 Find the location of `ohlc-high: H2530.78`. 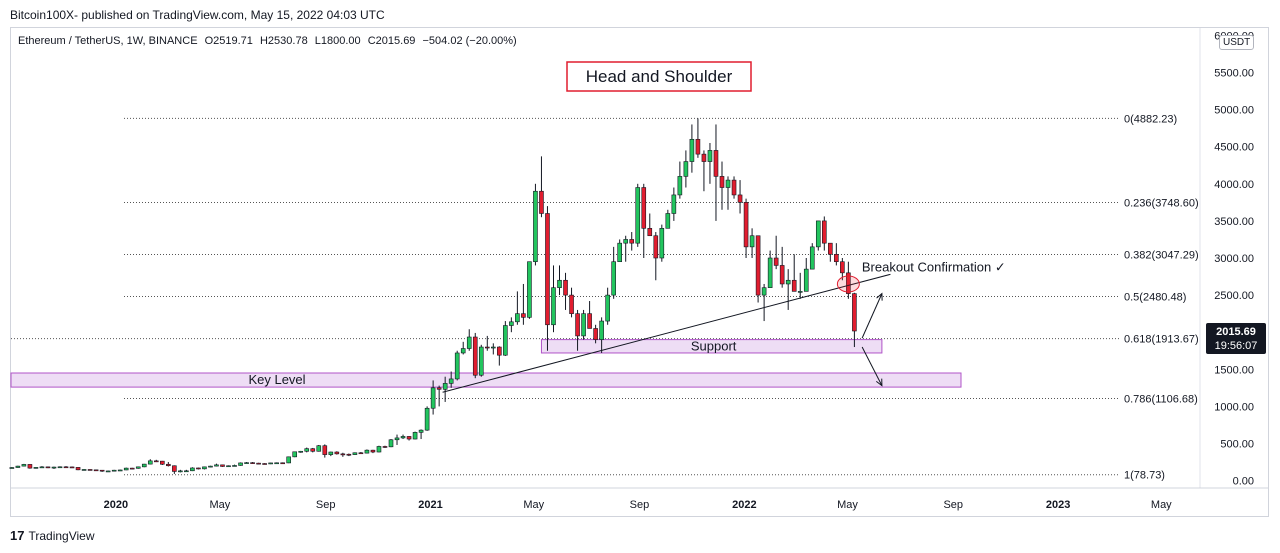

ohlc-high: H2530.78 is located at coordinates (283, 41).